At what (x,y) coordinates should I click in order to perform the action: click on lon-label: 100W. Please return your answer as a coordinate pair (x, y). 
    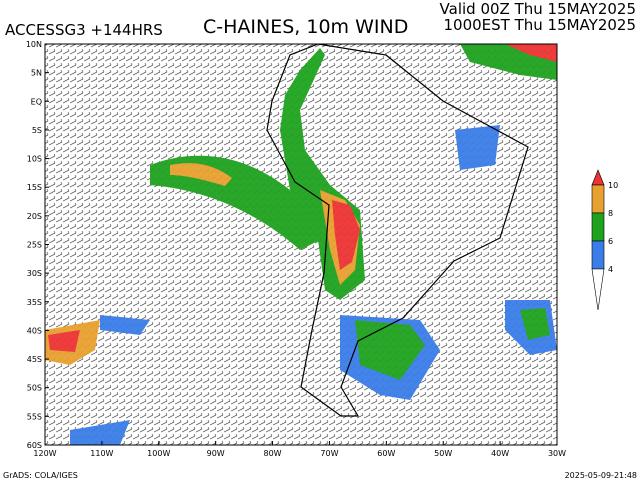
    Looking at the image, I should click on (158, 453).